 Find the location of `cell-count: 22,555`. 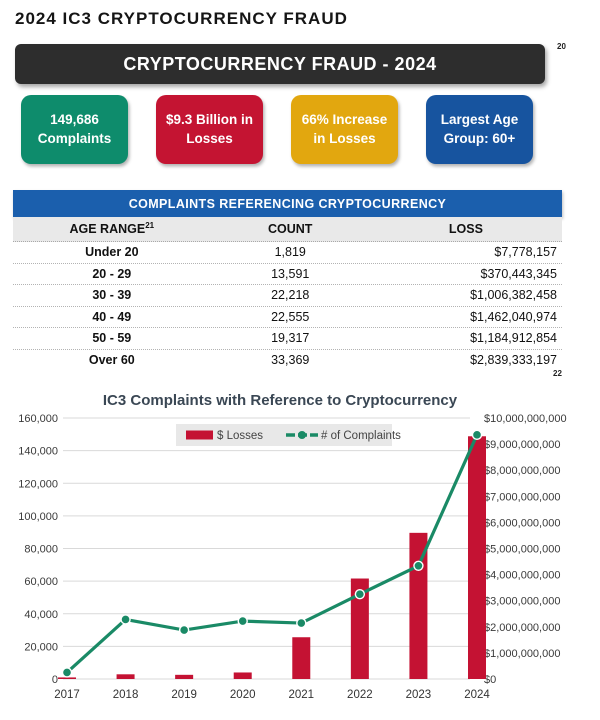

cell-count: 22,555 is located at coordinates (290, 316).